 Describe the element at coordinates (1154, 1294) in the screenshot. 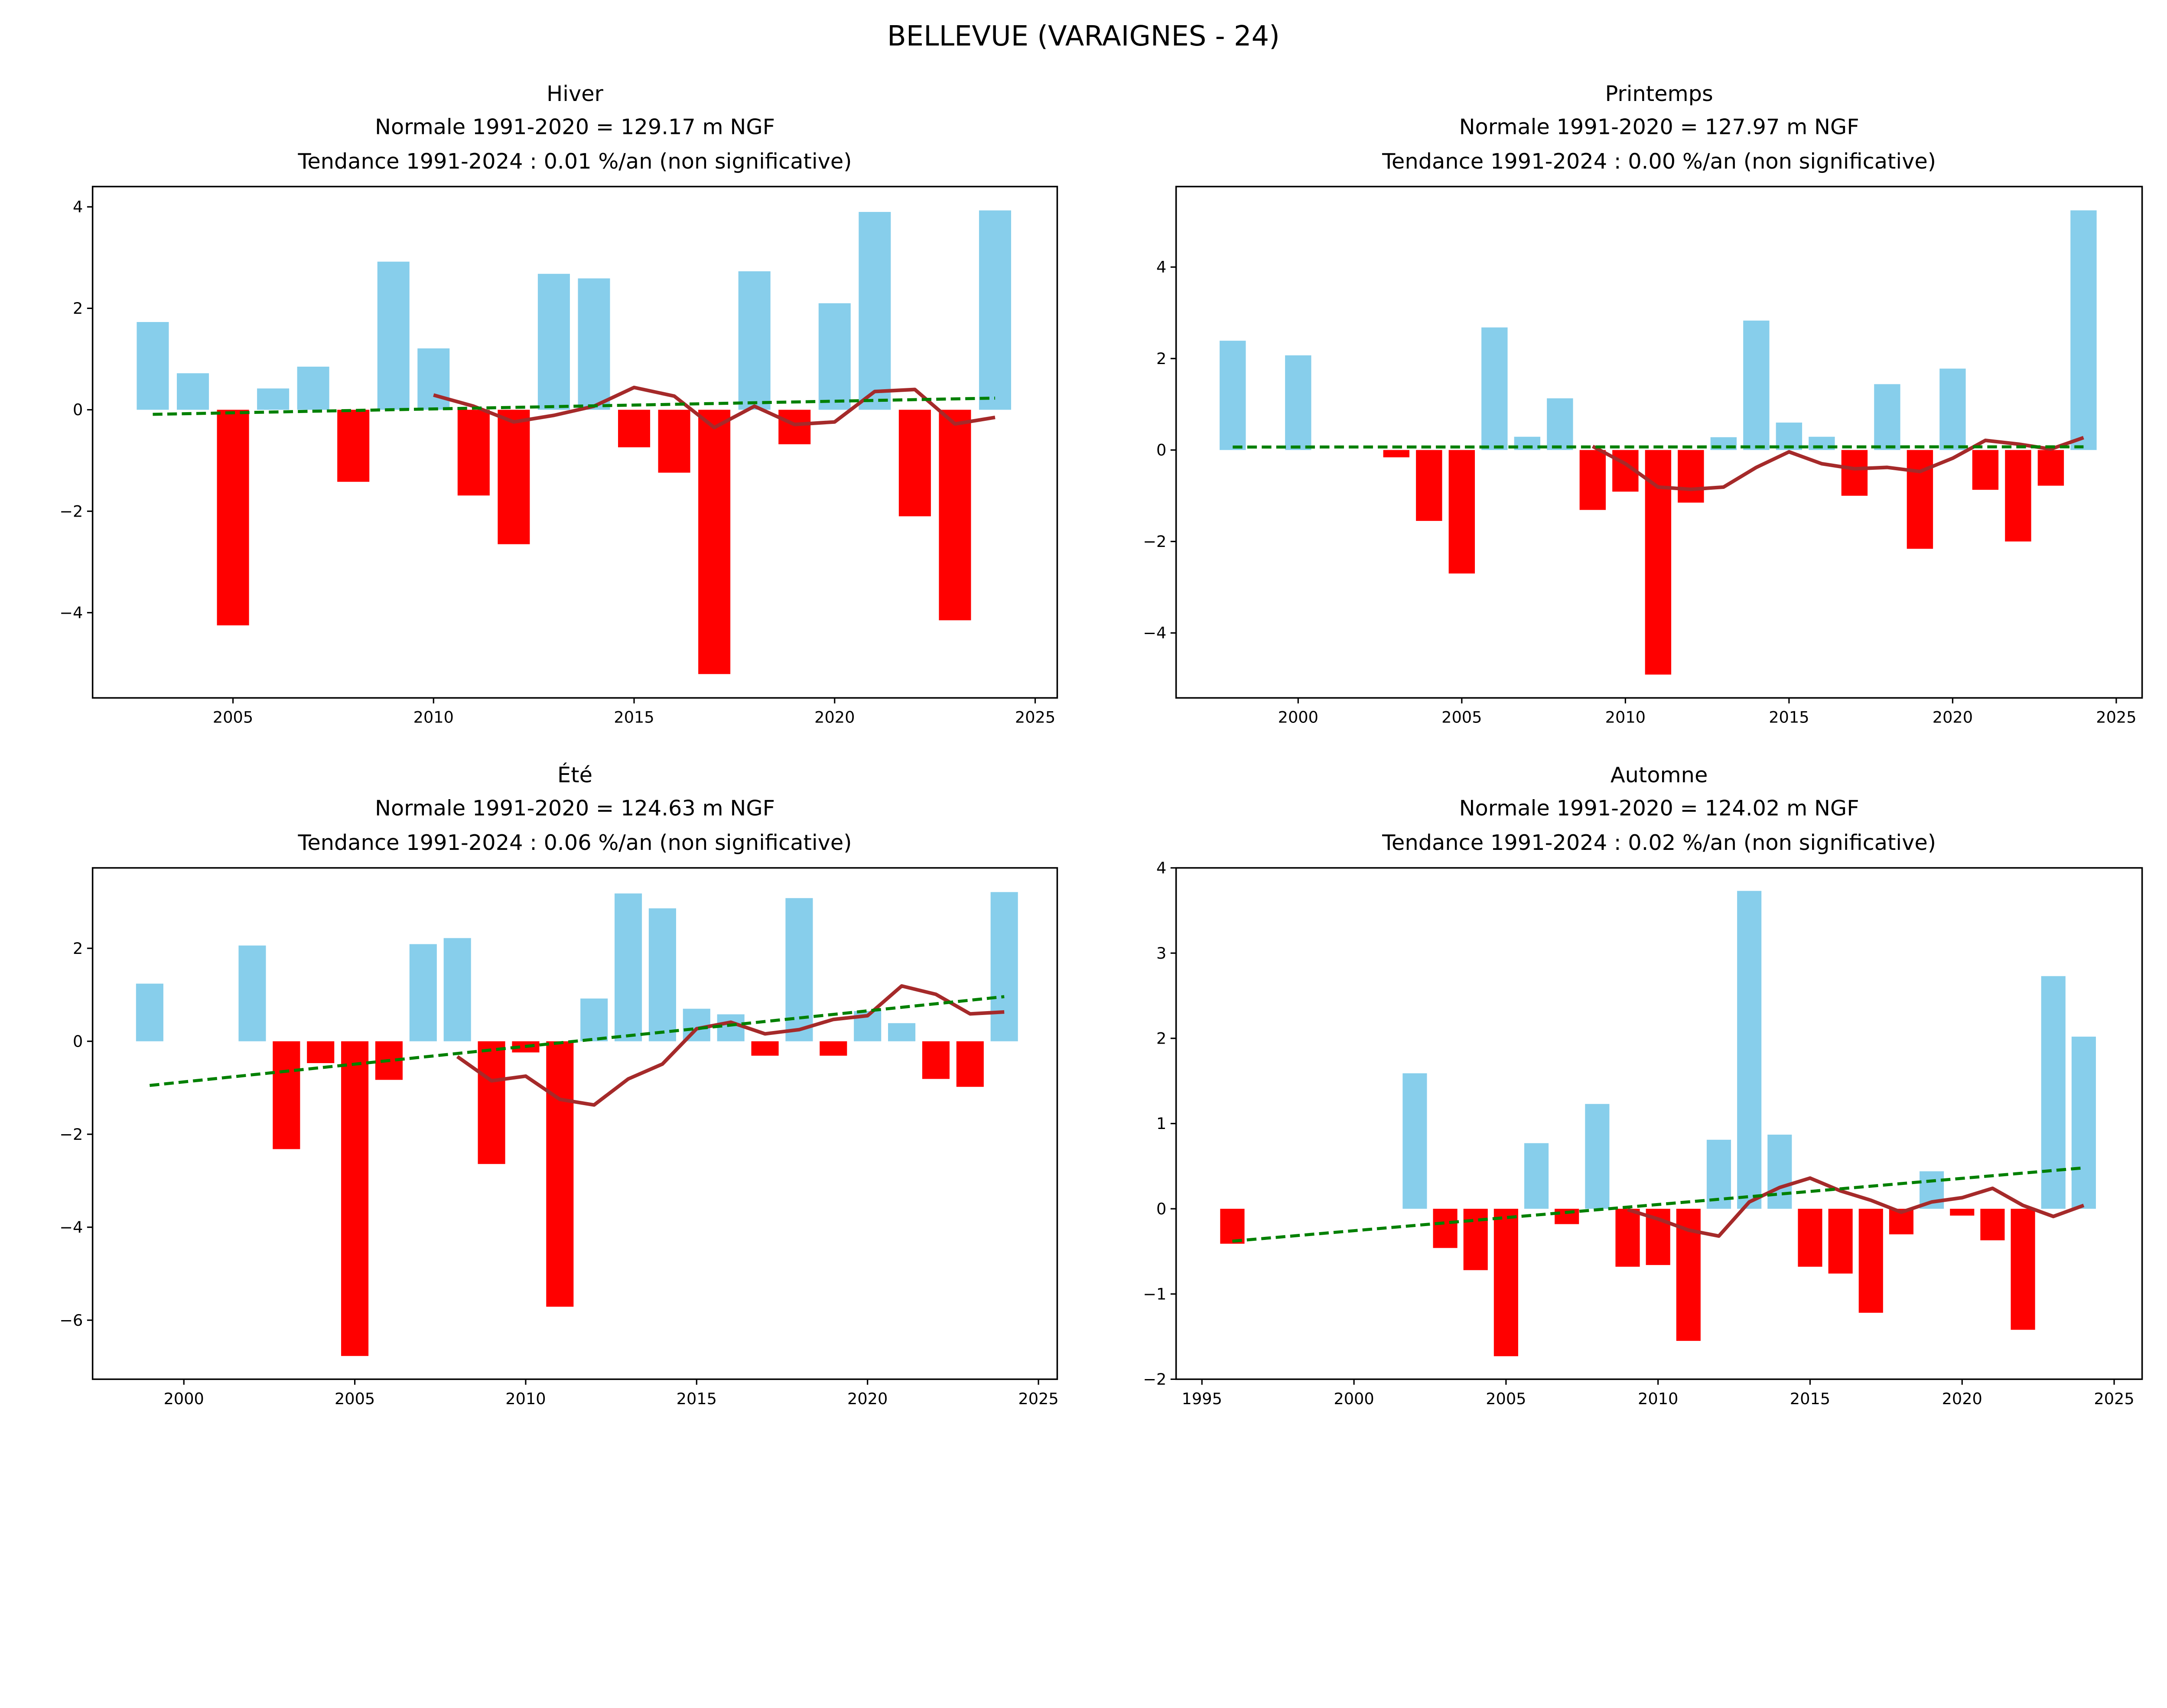

I see `y-tick-label: −1` at that location.